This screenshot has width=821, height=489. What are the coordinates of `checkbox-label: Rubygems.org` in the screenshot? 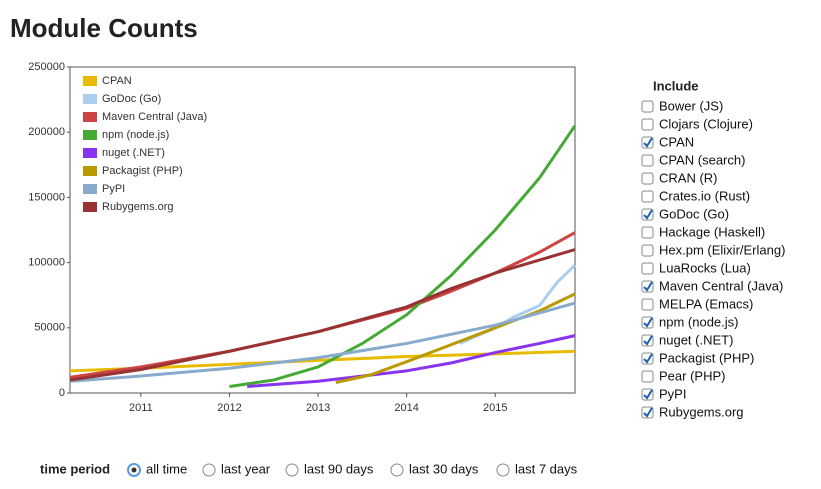 It's located at (701, 411).